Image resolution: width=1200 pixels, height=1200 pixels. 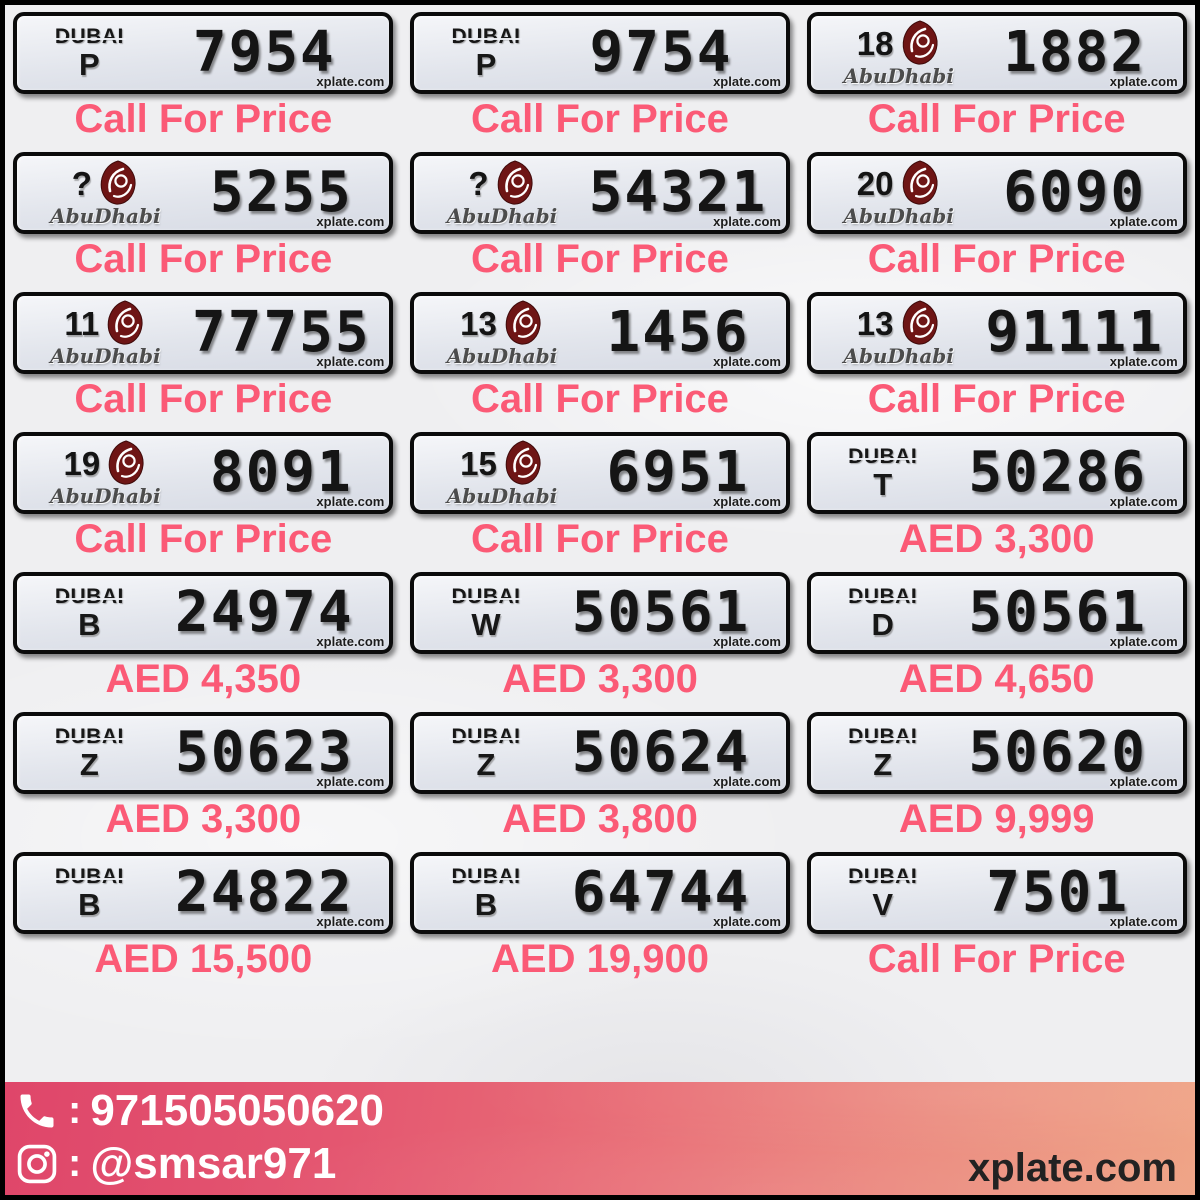 I want to click on plate-code: 20, so click(x=875, y=183).